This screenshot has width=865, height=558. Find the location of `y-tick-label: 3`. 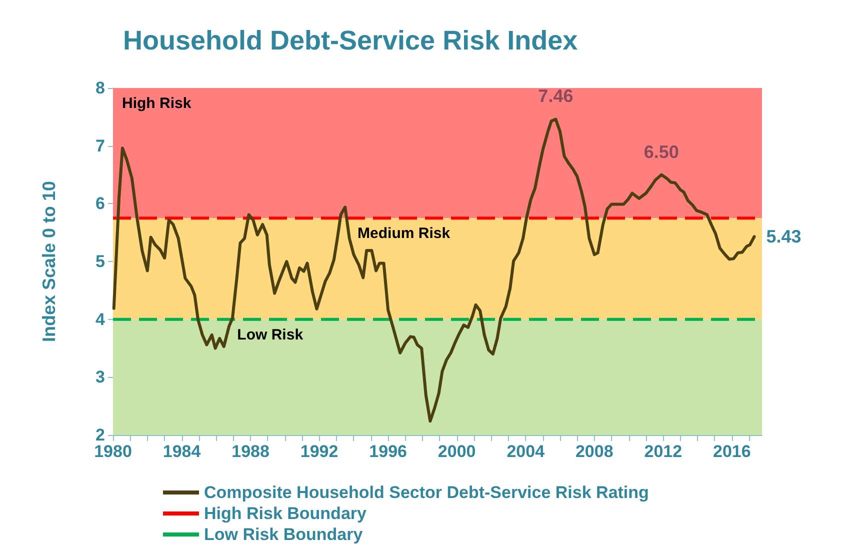

y-tick-label: 3 is located at coordinates (100, 377).